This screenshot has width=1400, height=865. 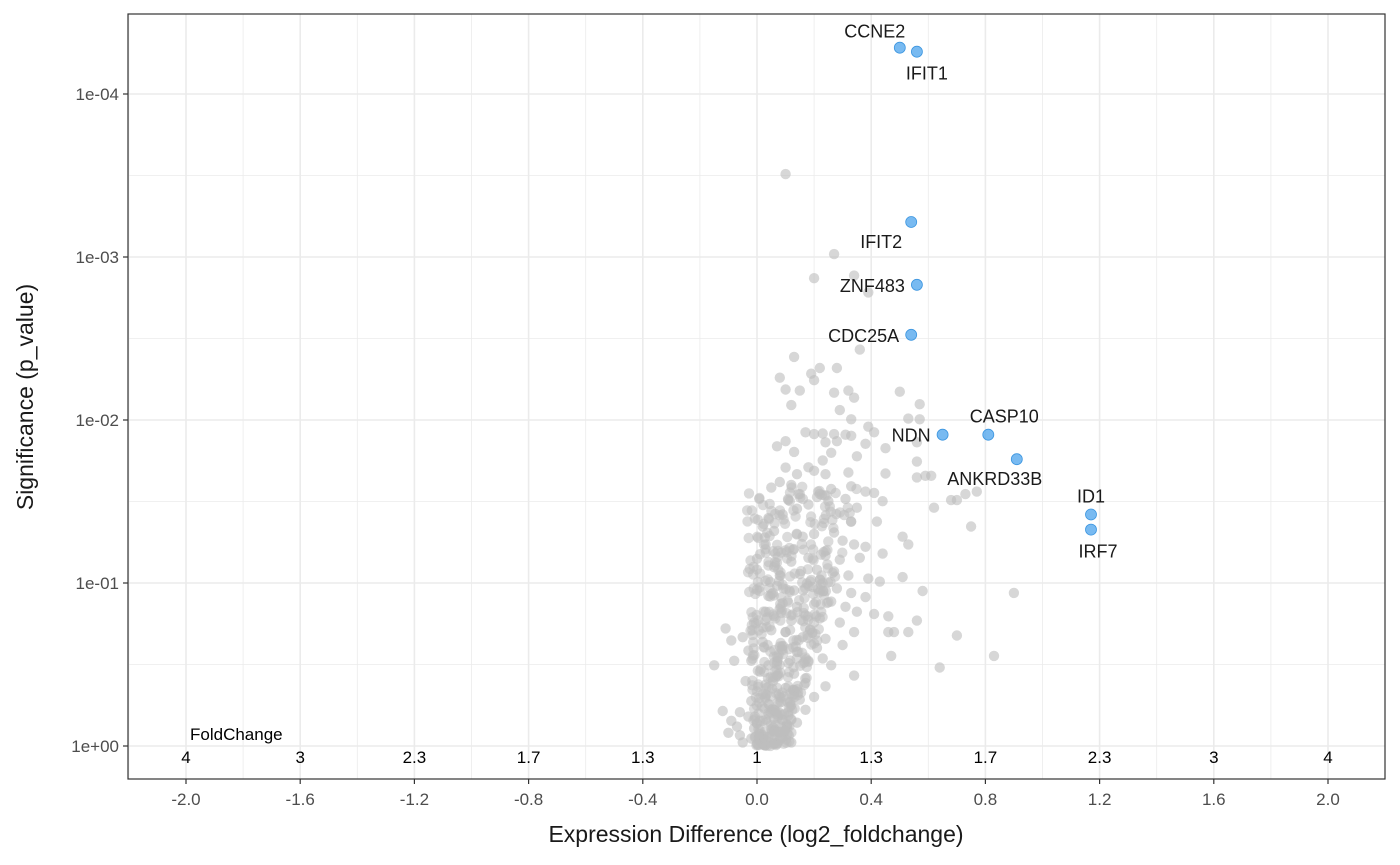 I want to click on y-tick-label: 1e-04, so click(x=97, y=94).